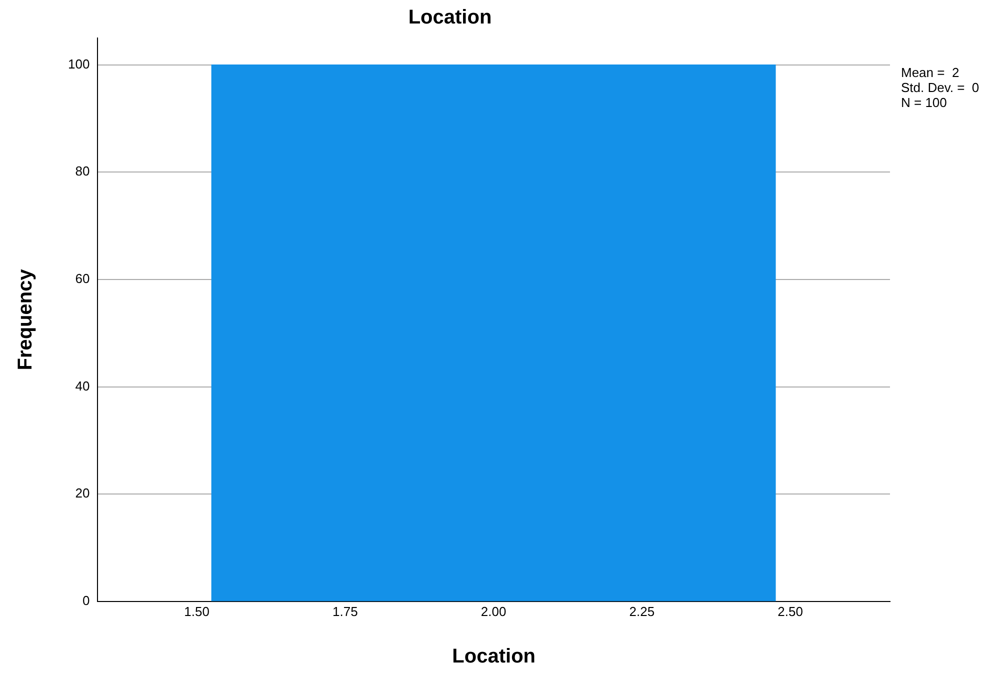 Image resolution: width=990 pixels, height=681 pixels. What do you see at coordinates (82, 171) in the screenshot?
I see `y-tick-label: 80` at bounding box center [82, 171].